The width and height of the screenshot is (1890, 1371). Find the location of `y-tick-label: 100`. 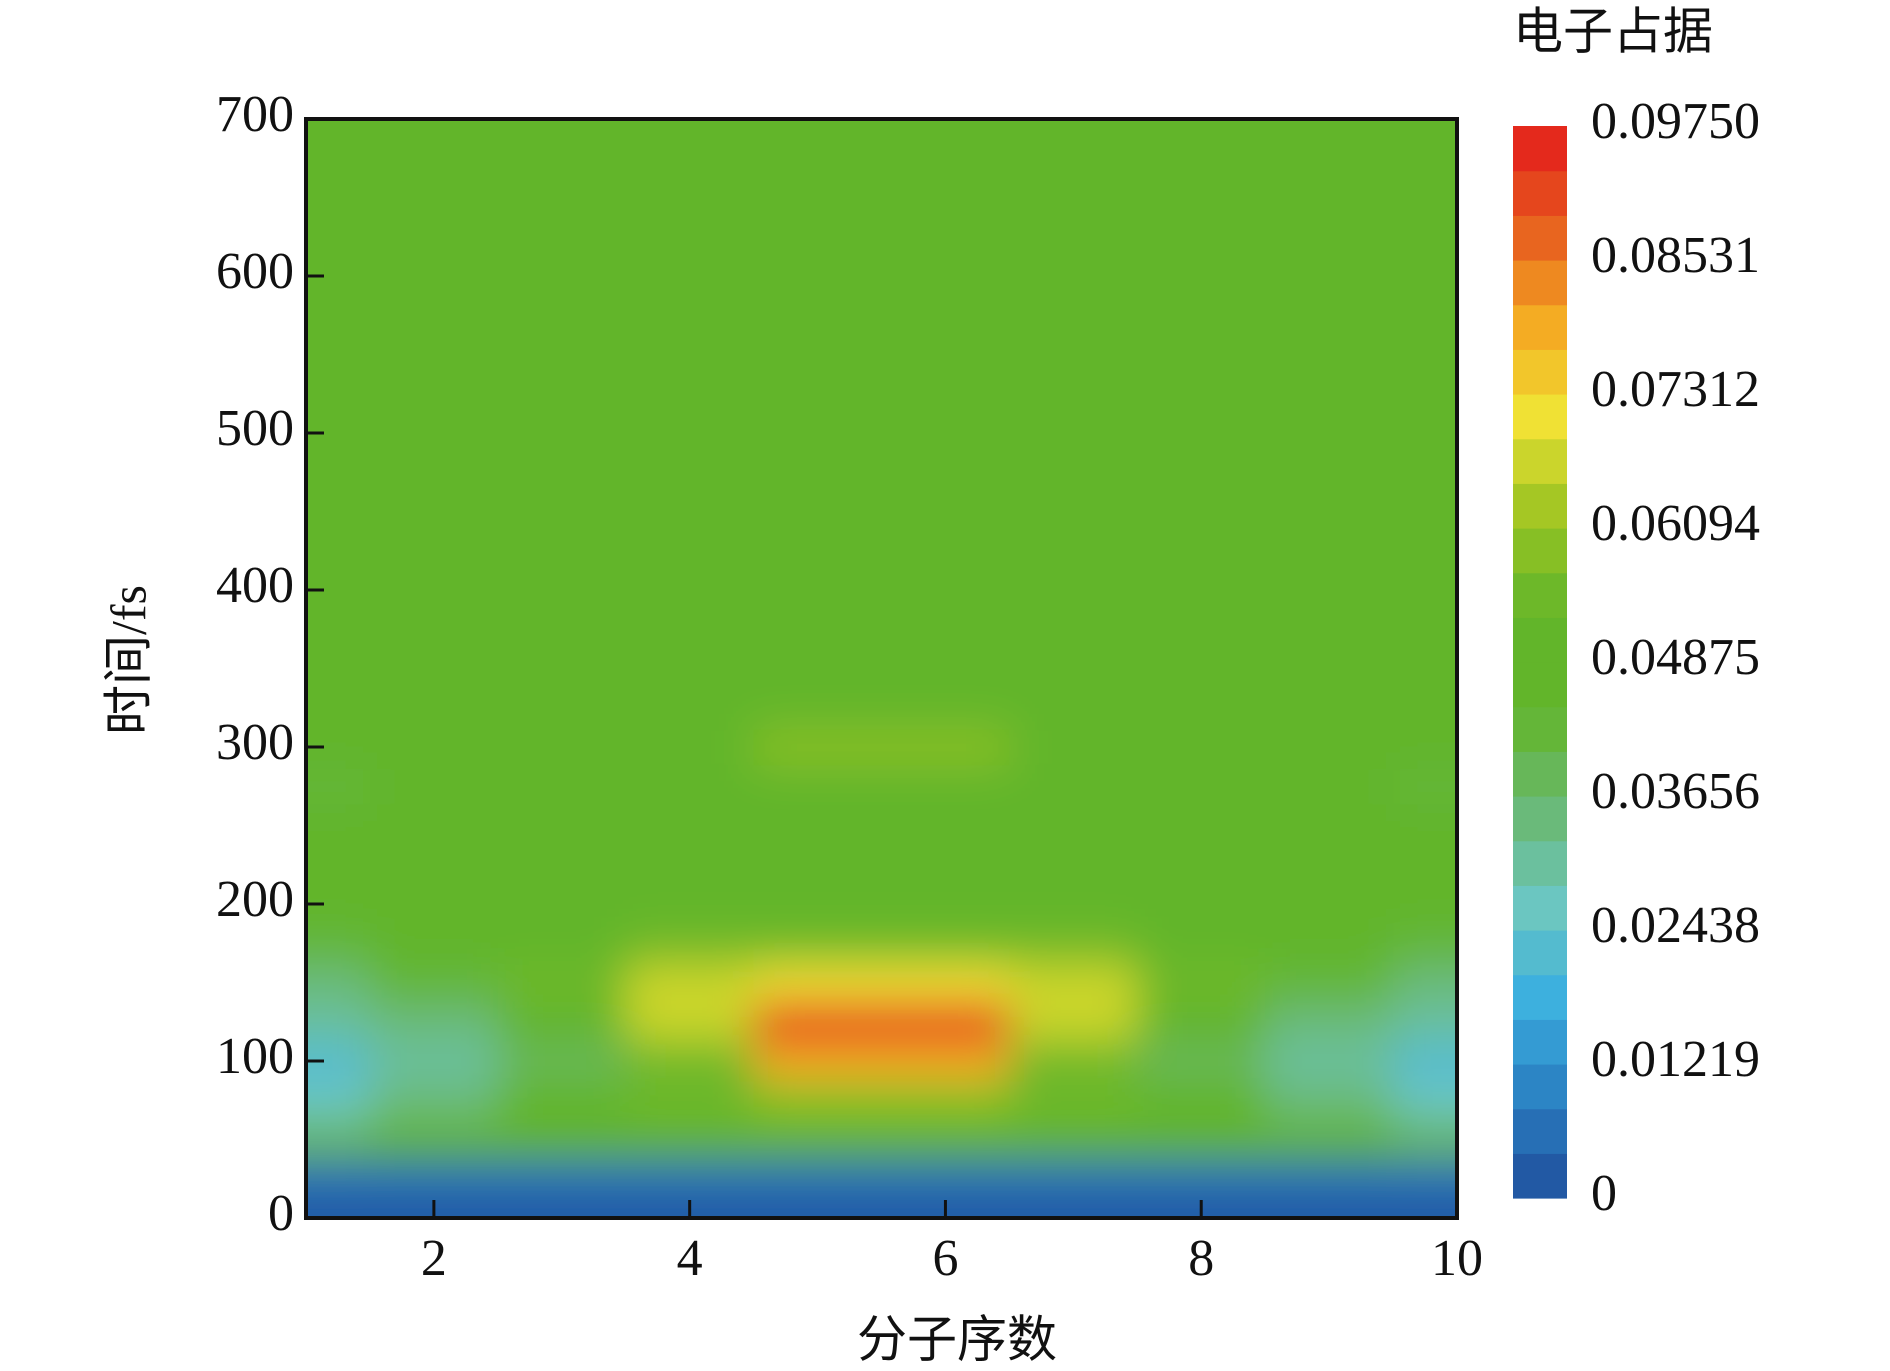

y-tick-label: 100 is located at coordinates (255, 1056).